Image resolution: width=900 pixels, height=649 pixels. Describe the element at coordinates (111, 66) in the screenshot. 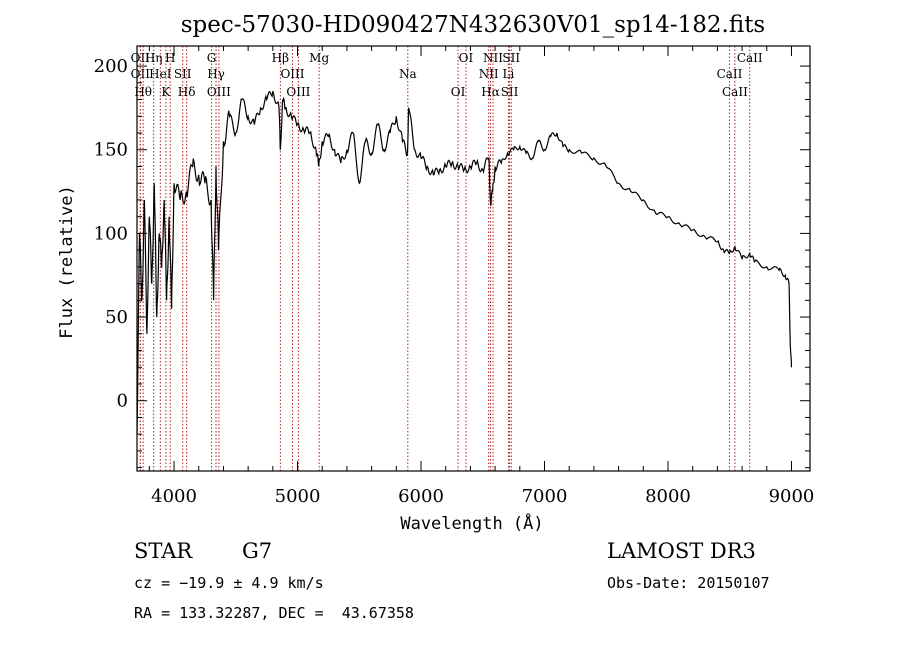

I see `y-tick-label: 200` at that location.